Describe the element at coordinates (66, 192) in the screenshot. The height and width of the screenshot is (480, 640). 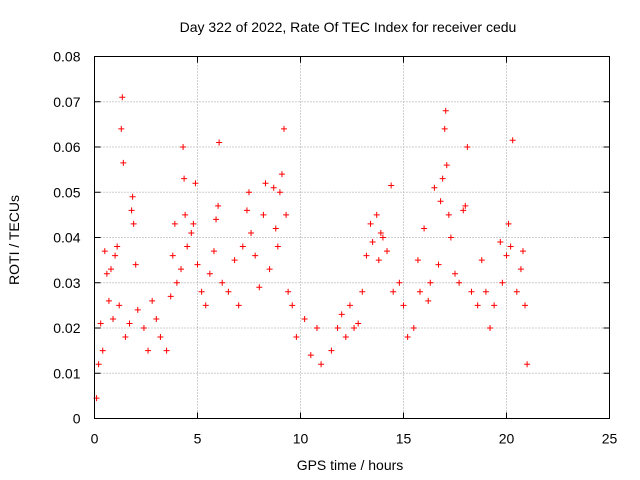
I see `y-tick-label: 0.05` at that location.